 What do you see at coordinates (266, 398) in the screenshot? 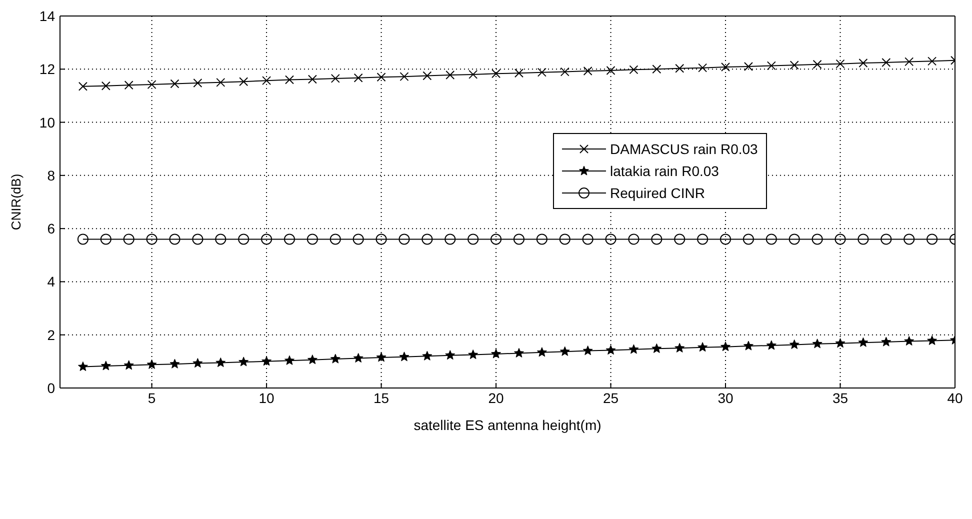
I see `x-tick-label: 10` at bounding box center [266, 398].